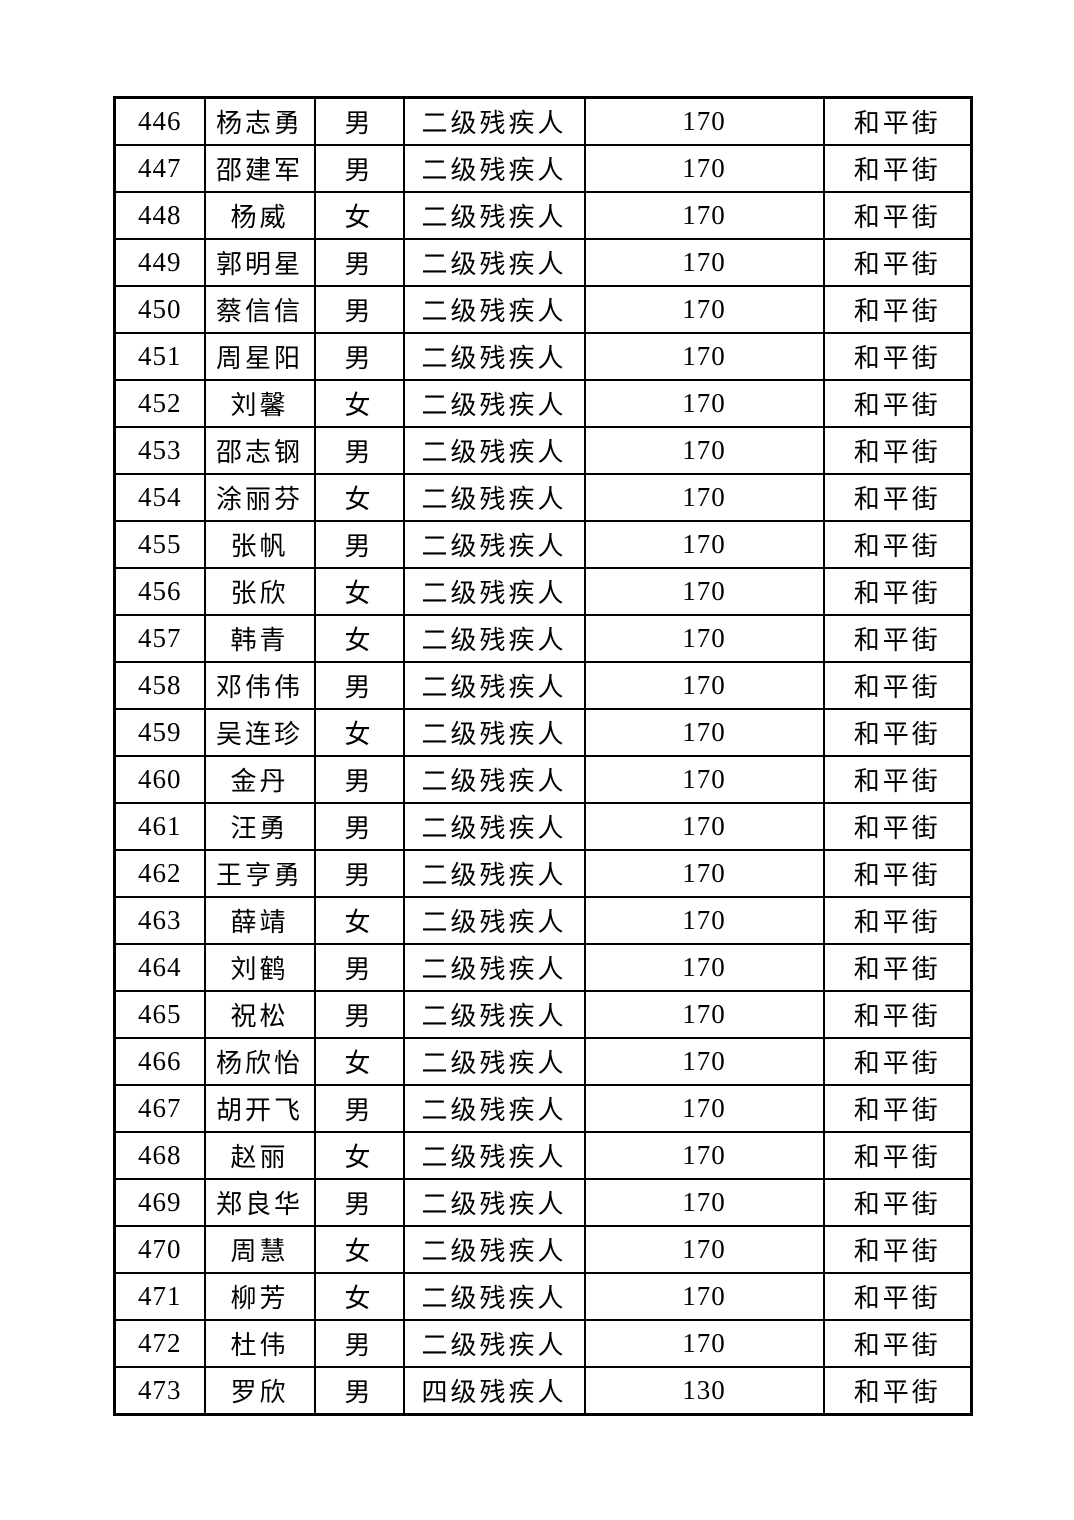 This screenshot has height=1520, width=1074. I want to click on cell-sequence-number: 448, so click(159, 215).